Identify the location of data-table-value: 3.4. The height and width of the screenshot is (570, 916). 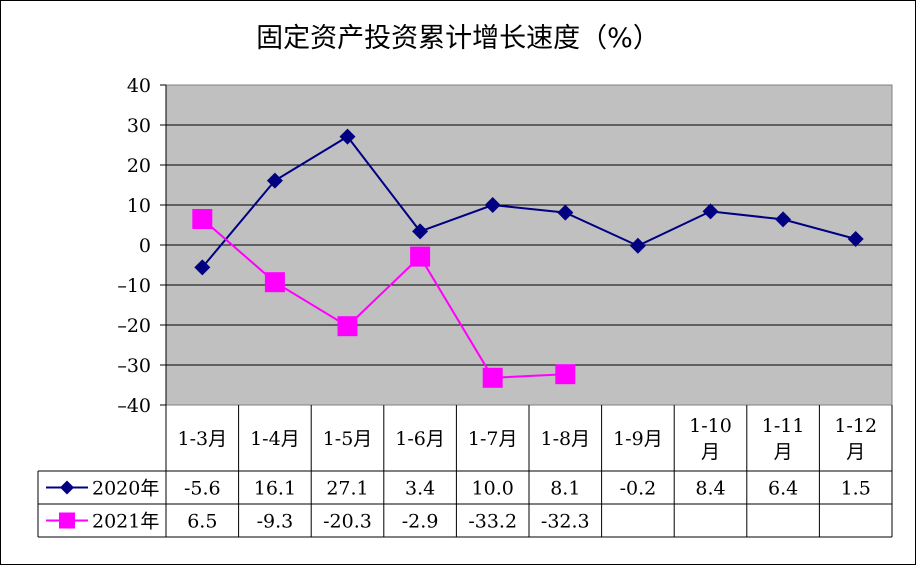
(420, 489).